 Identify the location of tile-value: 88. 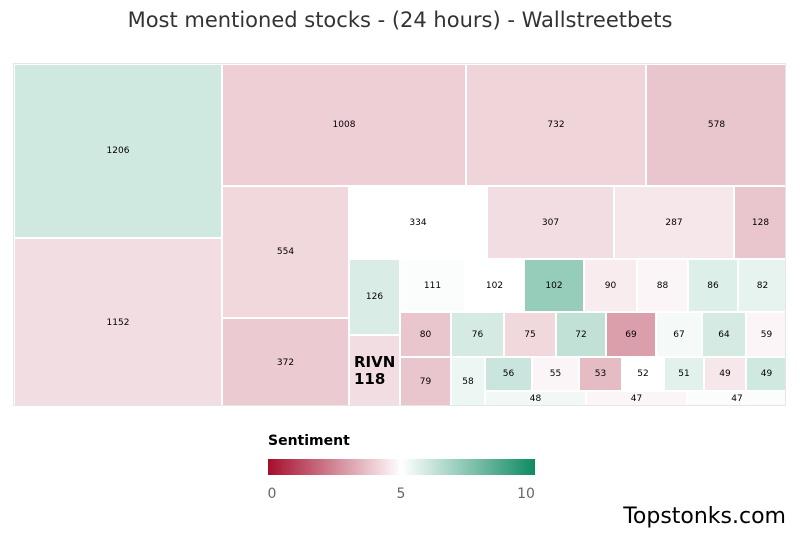
(662, 285).